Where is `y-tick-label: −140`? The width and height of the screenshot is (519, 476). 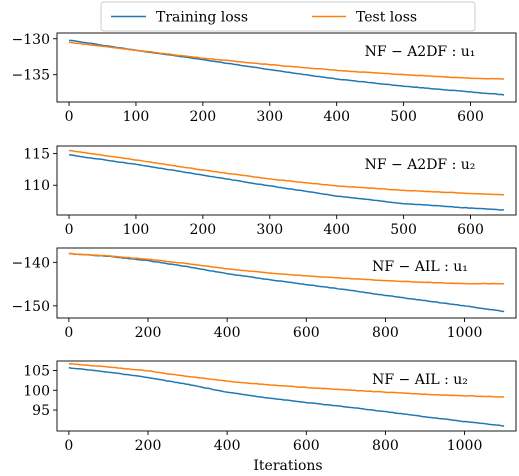 y-tick-label: −140 is located at coordinates (31, 263).